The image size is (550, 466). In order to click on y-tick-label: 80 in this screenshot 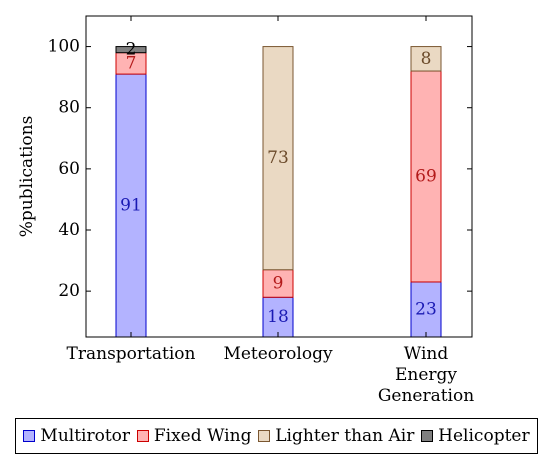, I will do `click(69, 108)`.